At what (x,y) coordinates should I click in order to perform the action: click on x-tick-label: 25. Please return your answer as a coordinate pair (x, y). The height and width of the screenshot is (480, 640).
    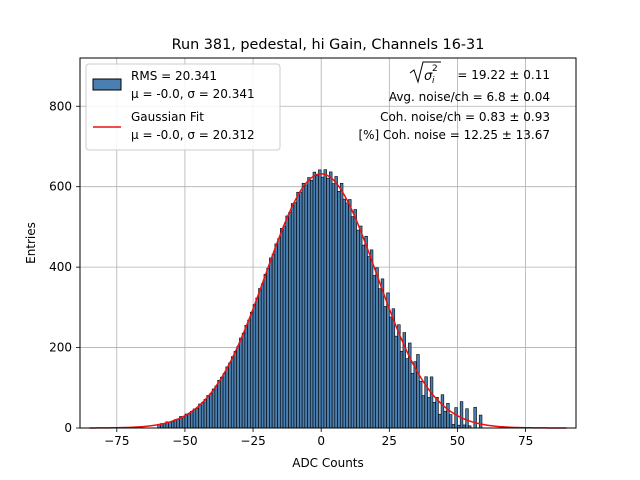
    Looking at the image, I should click on (389, 441).